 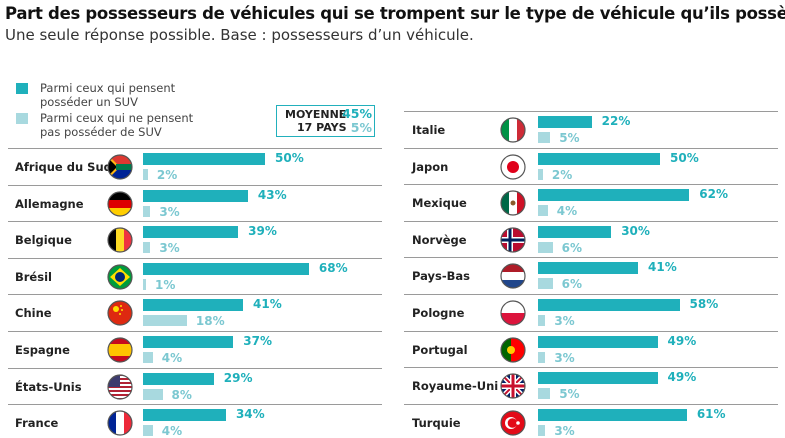 What do you see at coordinates (33, 276) in the screenshot?
I see `country-label: Brésil` at bounding box center [33, 276].